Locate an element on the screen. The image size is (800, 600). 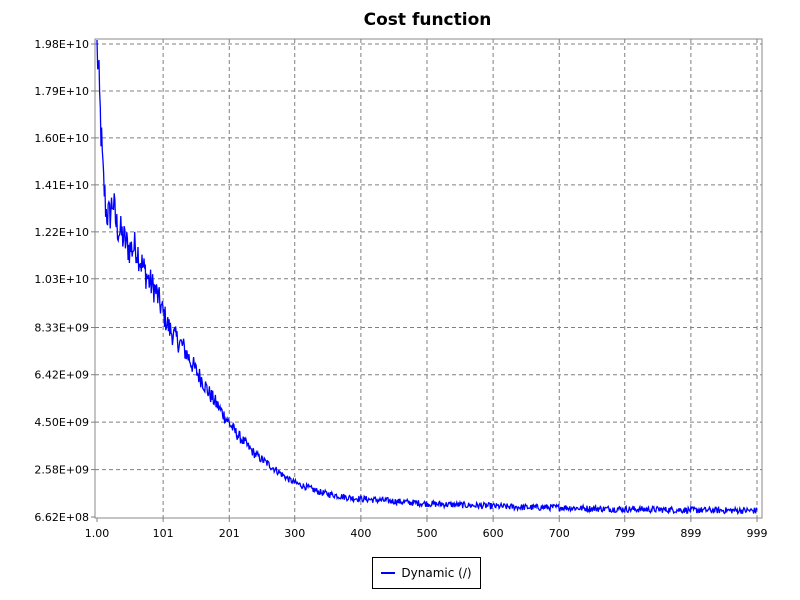
x-tick-label: 400 is located at coordinates (360, 533).